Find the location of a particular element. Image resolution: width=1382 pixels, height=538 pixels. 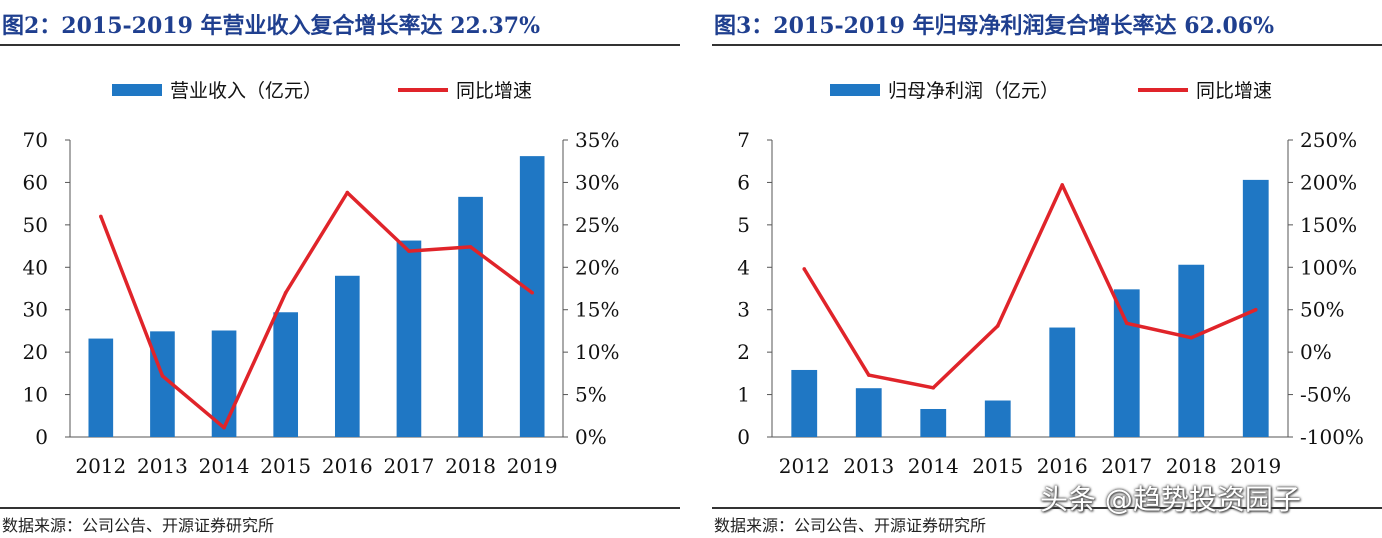

left-axis: 0 1 2 3 4 5 6 7 is located at coordinates (755, 288).